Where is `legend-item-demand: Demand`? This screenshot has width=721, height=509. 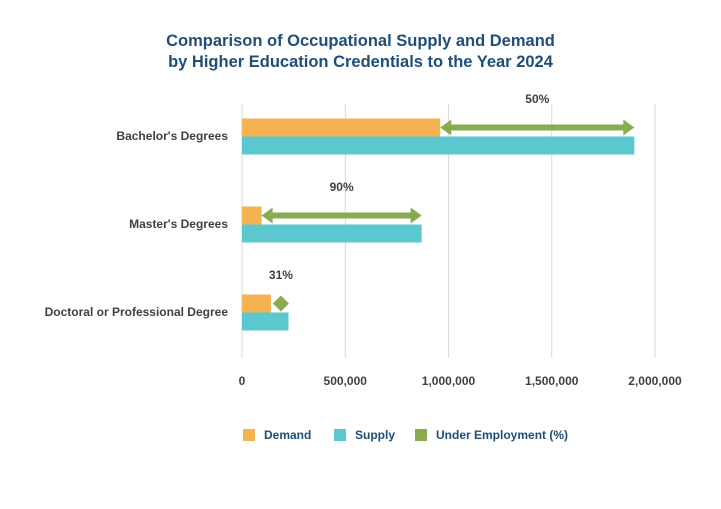
legend-item-demand: Demand is located at coordinates (277, 435).